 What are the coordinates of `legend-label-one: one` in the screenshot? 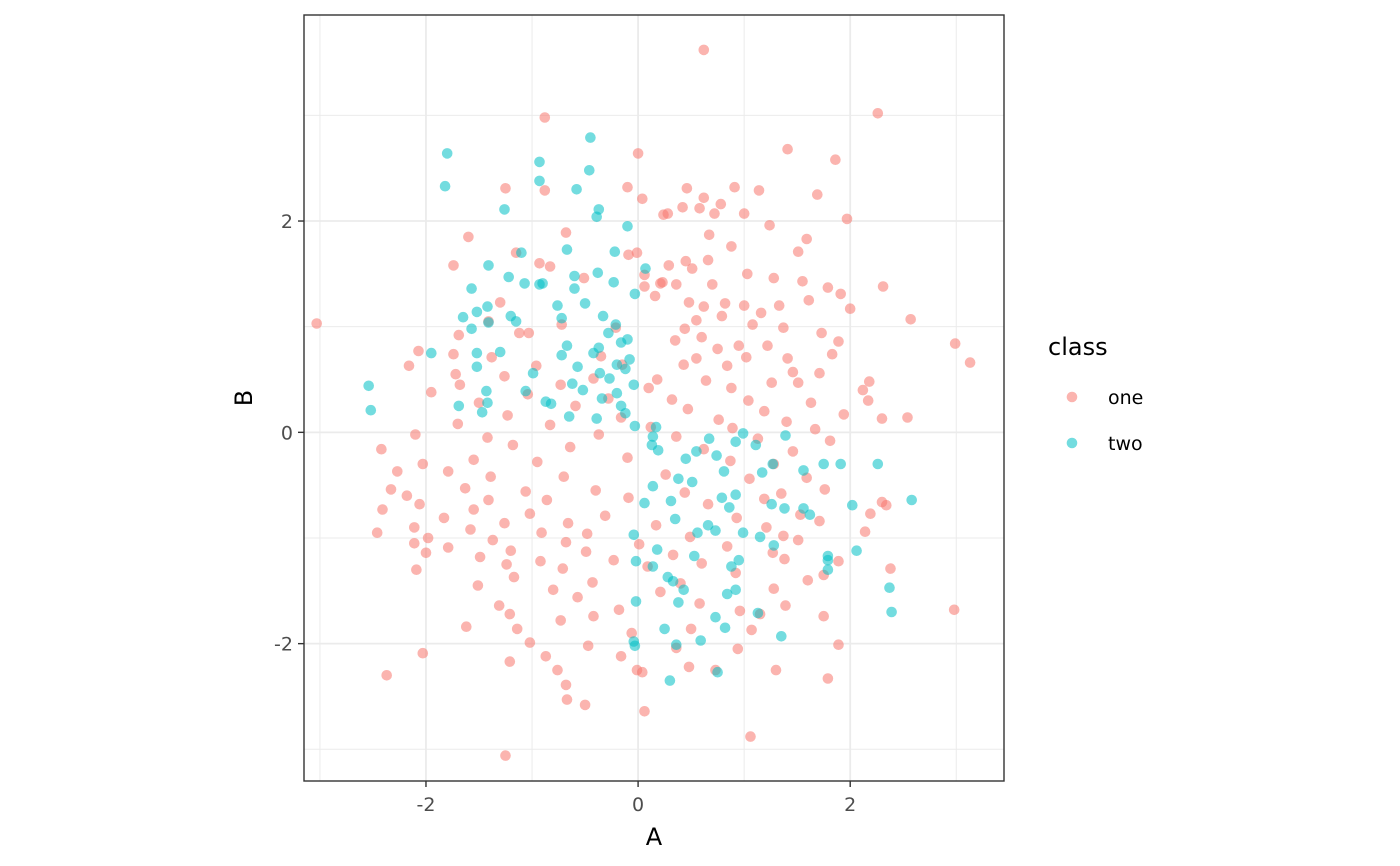 It's located at (1125, 398).